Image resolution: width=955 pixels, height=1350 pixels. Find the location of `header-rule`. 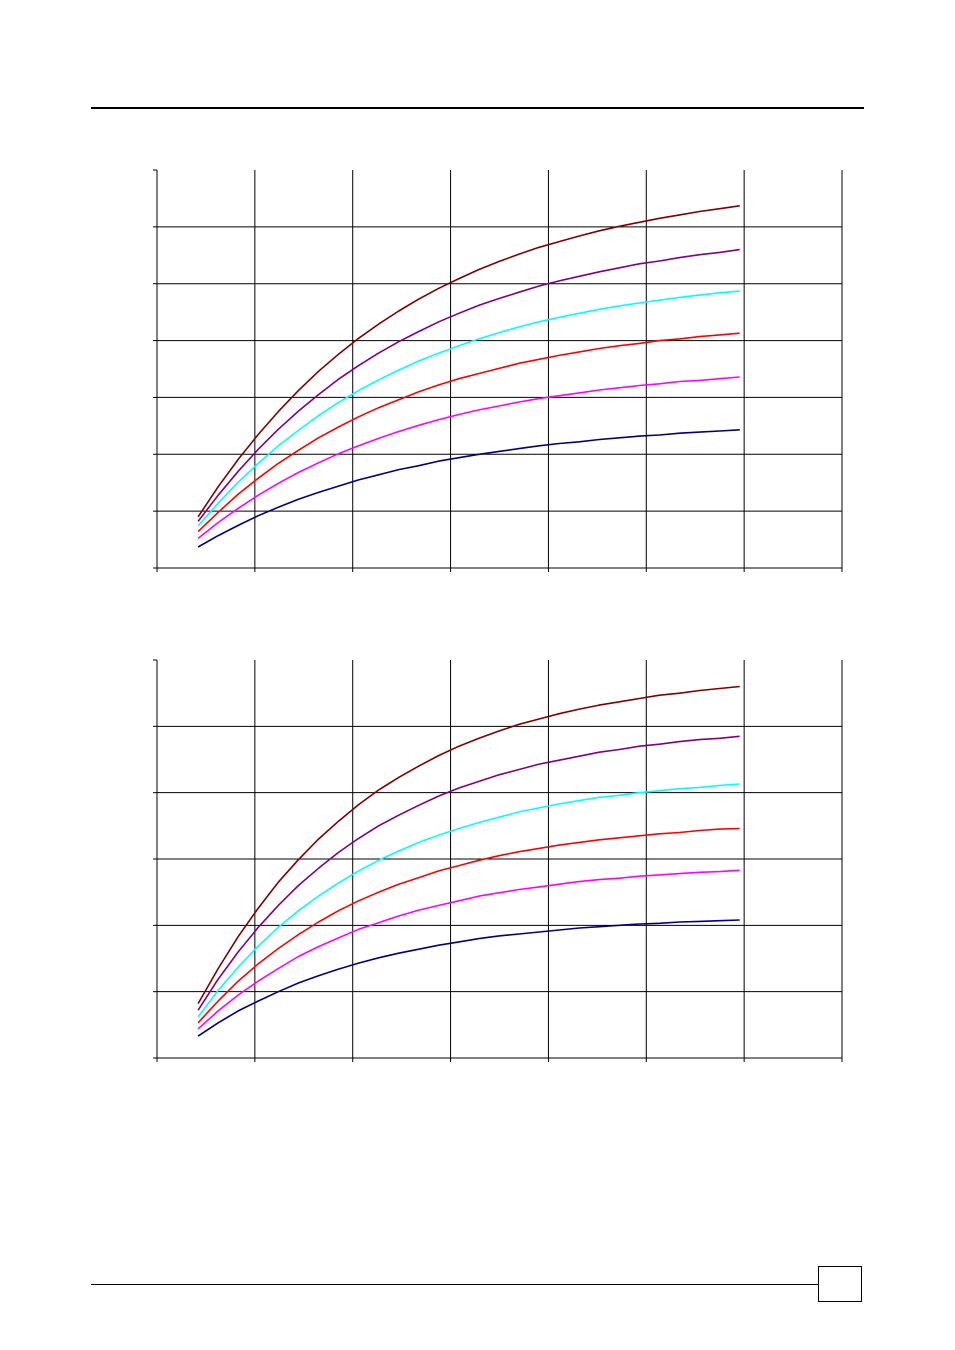

header-rule is located at coordinates (477, 108).